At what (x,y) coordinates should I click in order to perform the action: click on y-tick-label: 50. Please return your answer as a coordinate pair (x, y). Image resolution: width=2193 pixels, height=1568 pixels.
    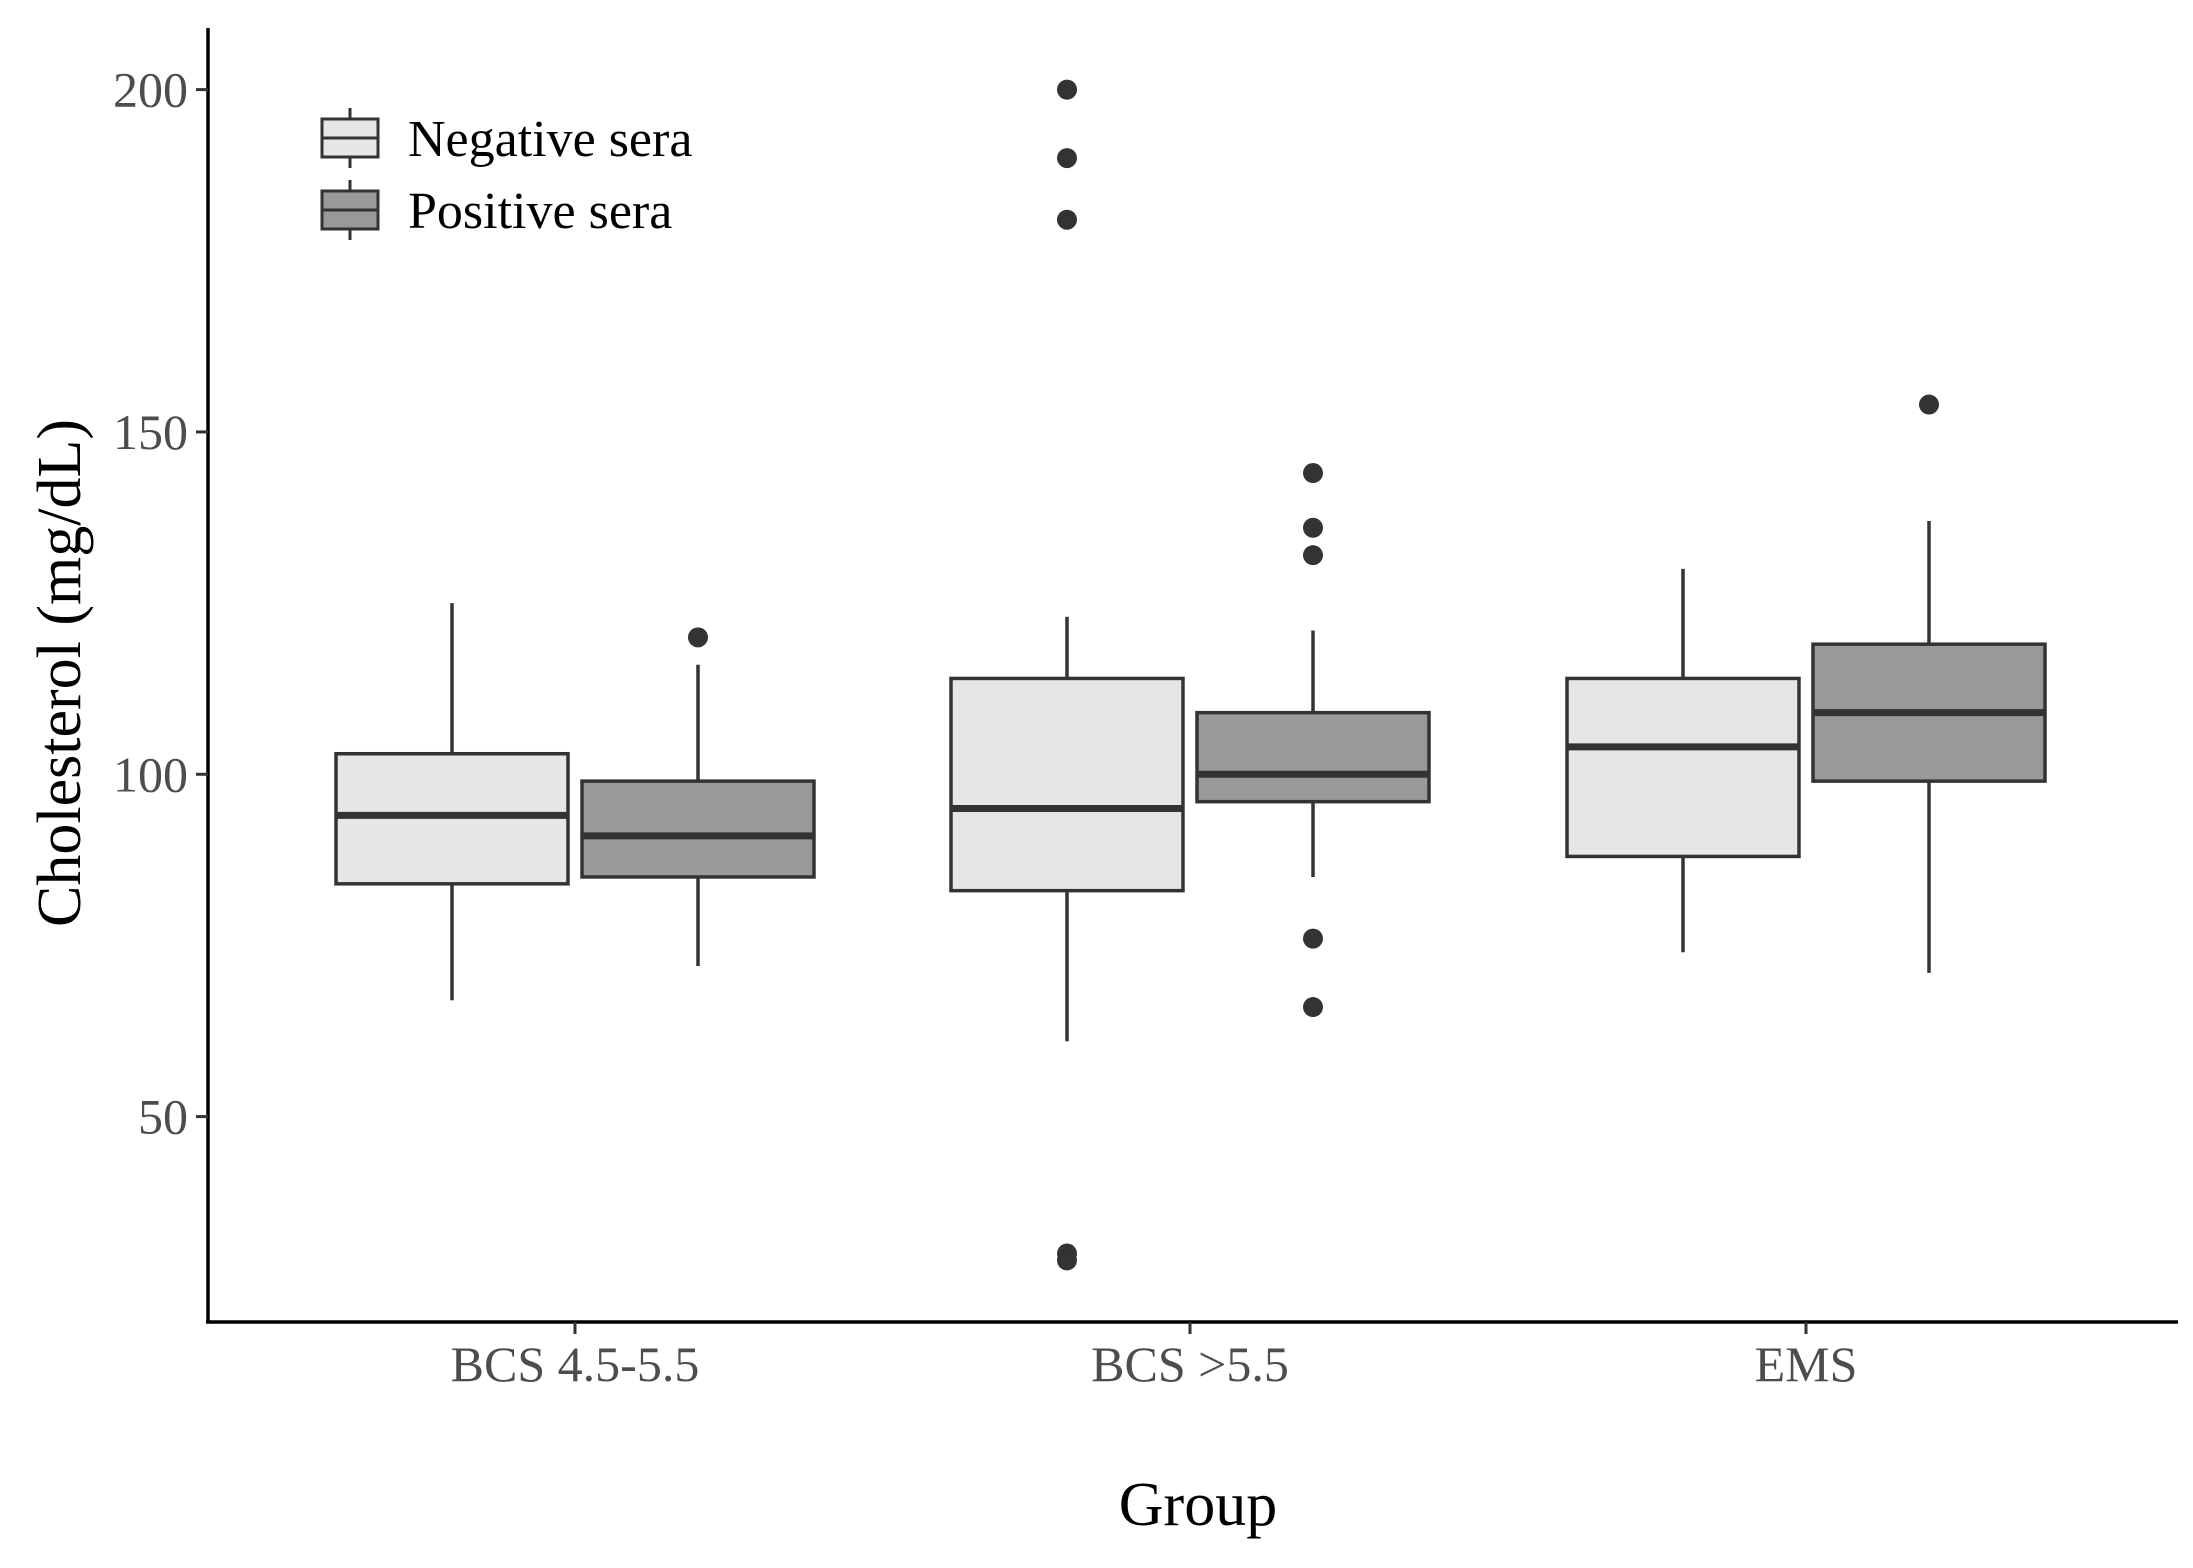
    Looking at the image, I should click on (163, 1117).